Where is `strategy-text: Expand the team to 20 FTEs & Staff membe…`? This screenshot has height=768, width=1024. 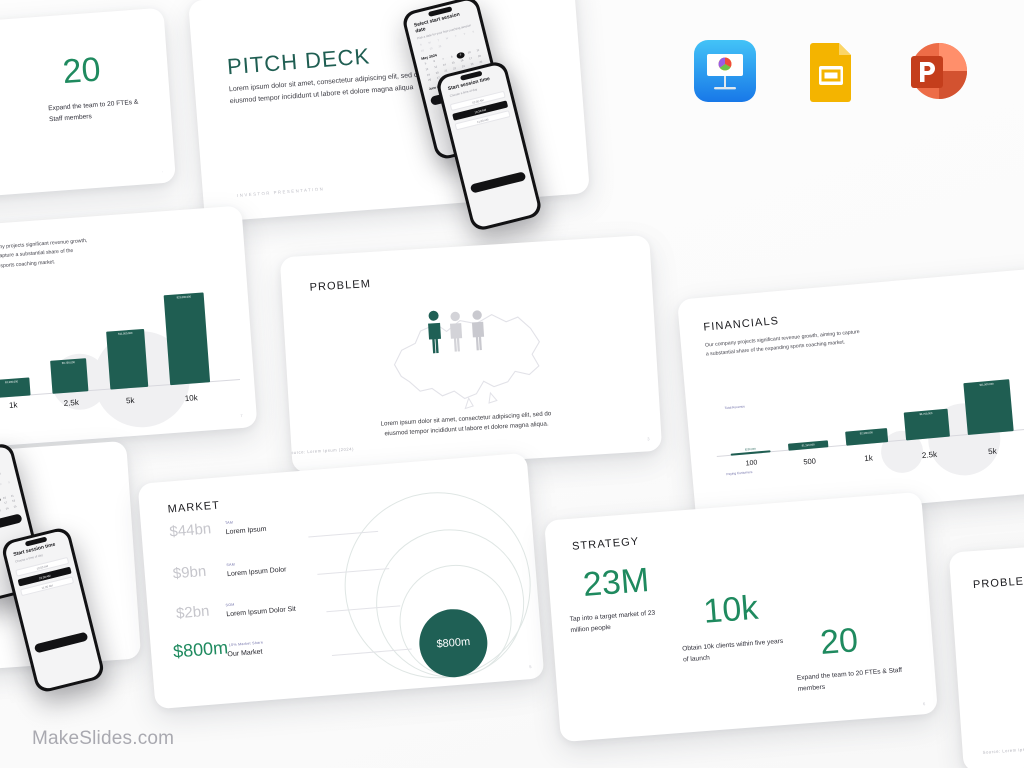
strategy-text: Expand the team to 20 FTEs & Staff membe… is located at coordinates (849, 679).